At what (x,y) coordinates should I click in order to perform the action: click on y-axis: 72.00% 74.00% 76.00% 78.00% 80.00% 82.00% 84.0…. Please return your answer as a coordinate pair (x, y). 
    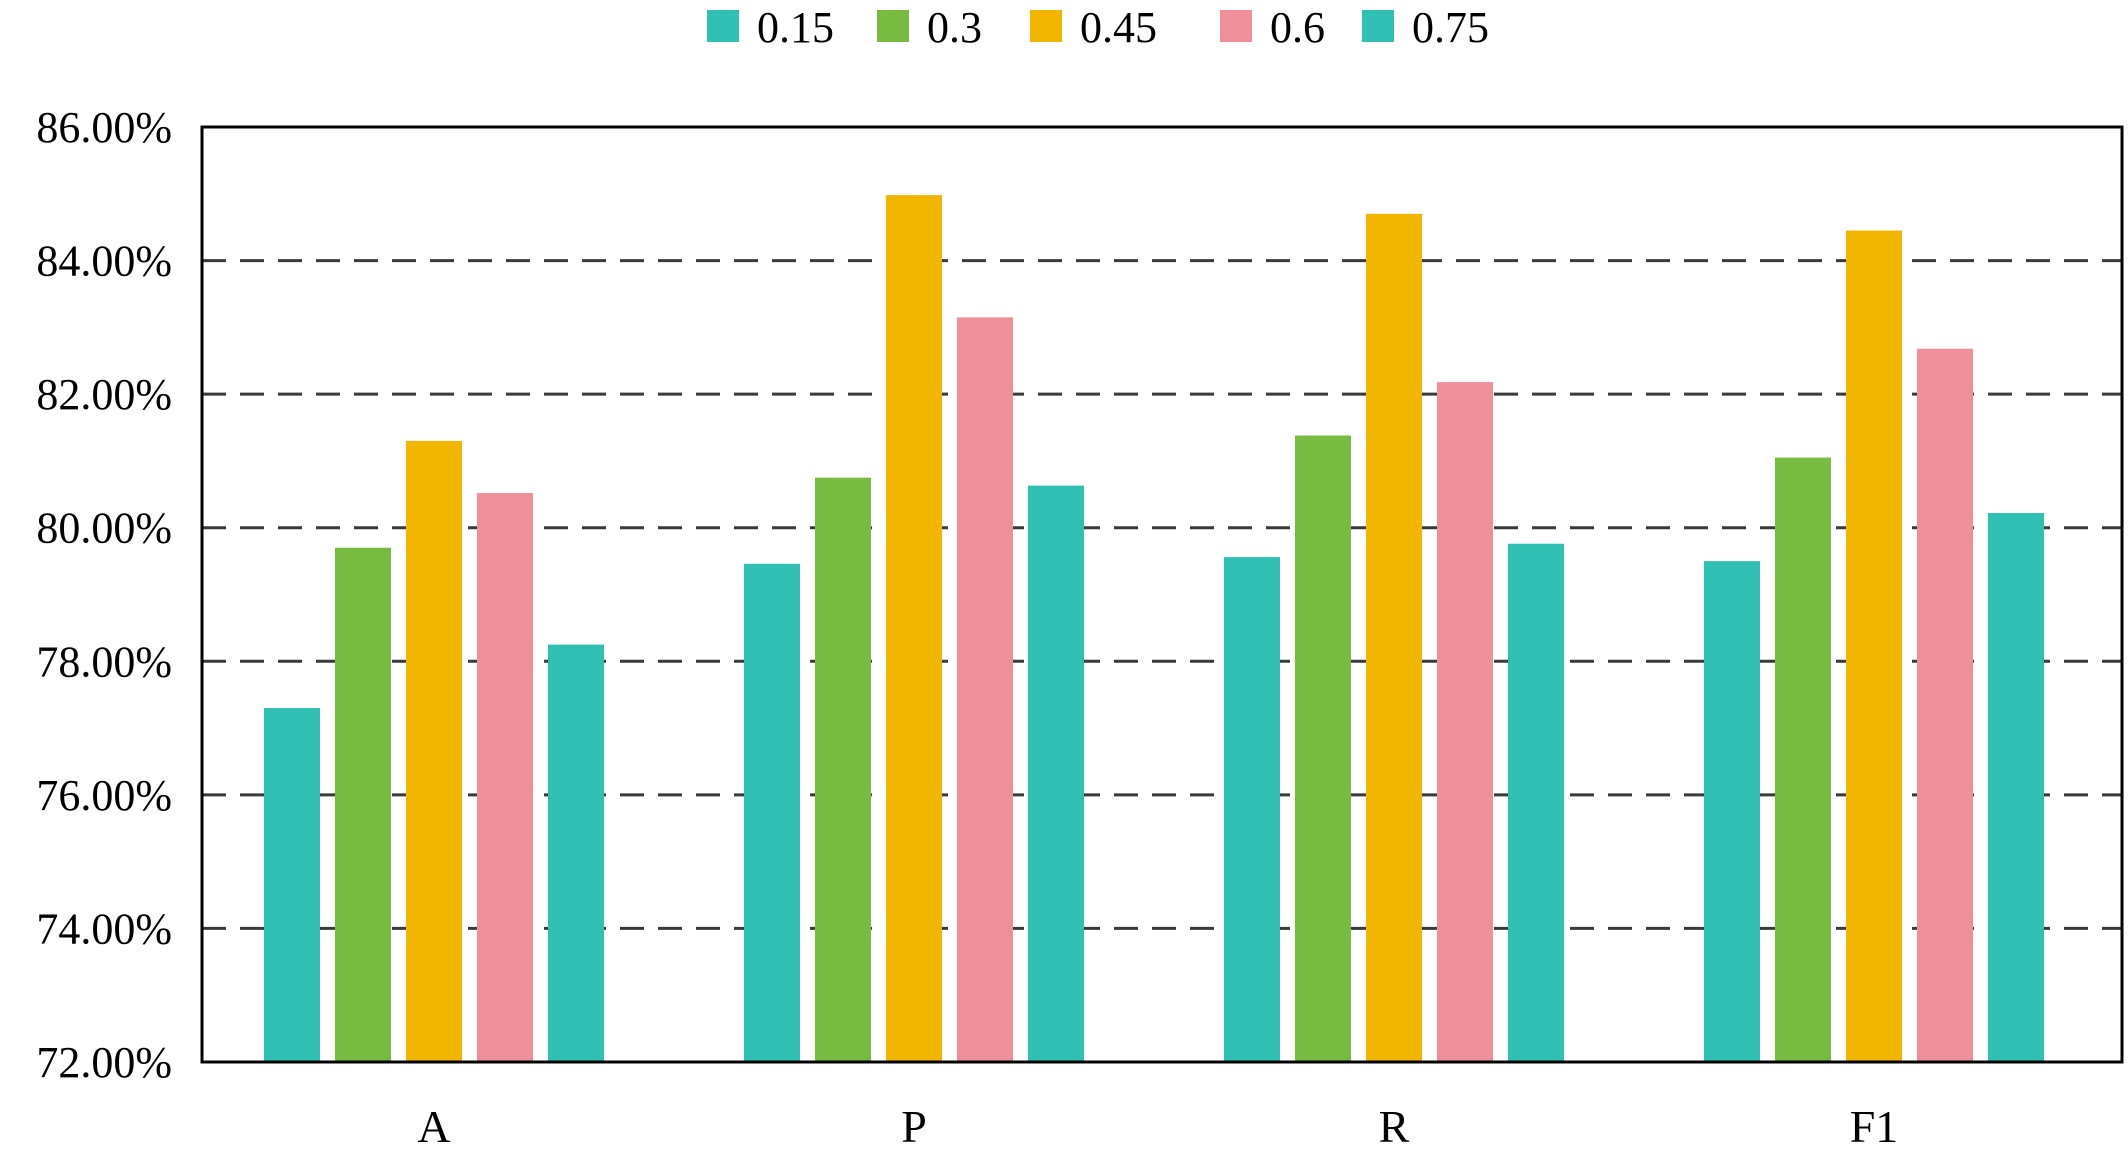
    Looking at the image, I should click on (104, 595).